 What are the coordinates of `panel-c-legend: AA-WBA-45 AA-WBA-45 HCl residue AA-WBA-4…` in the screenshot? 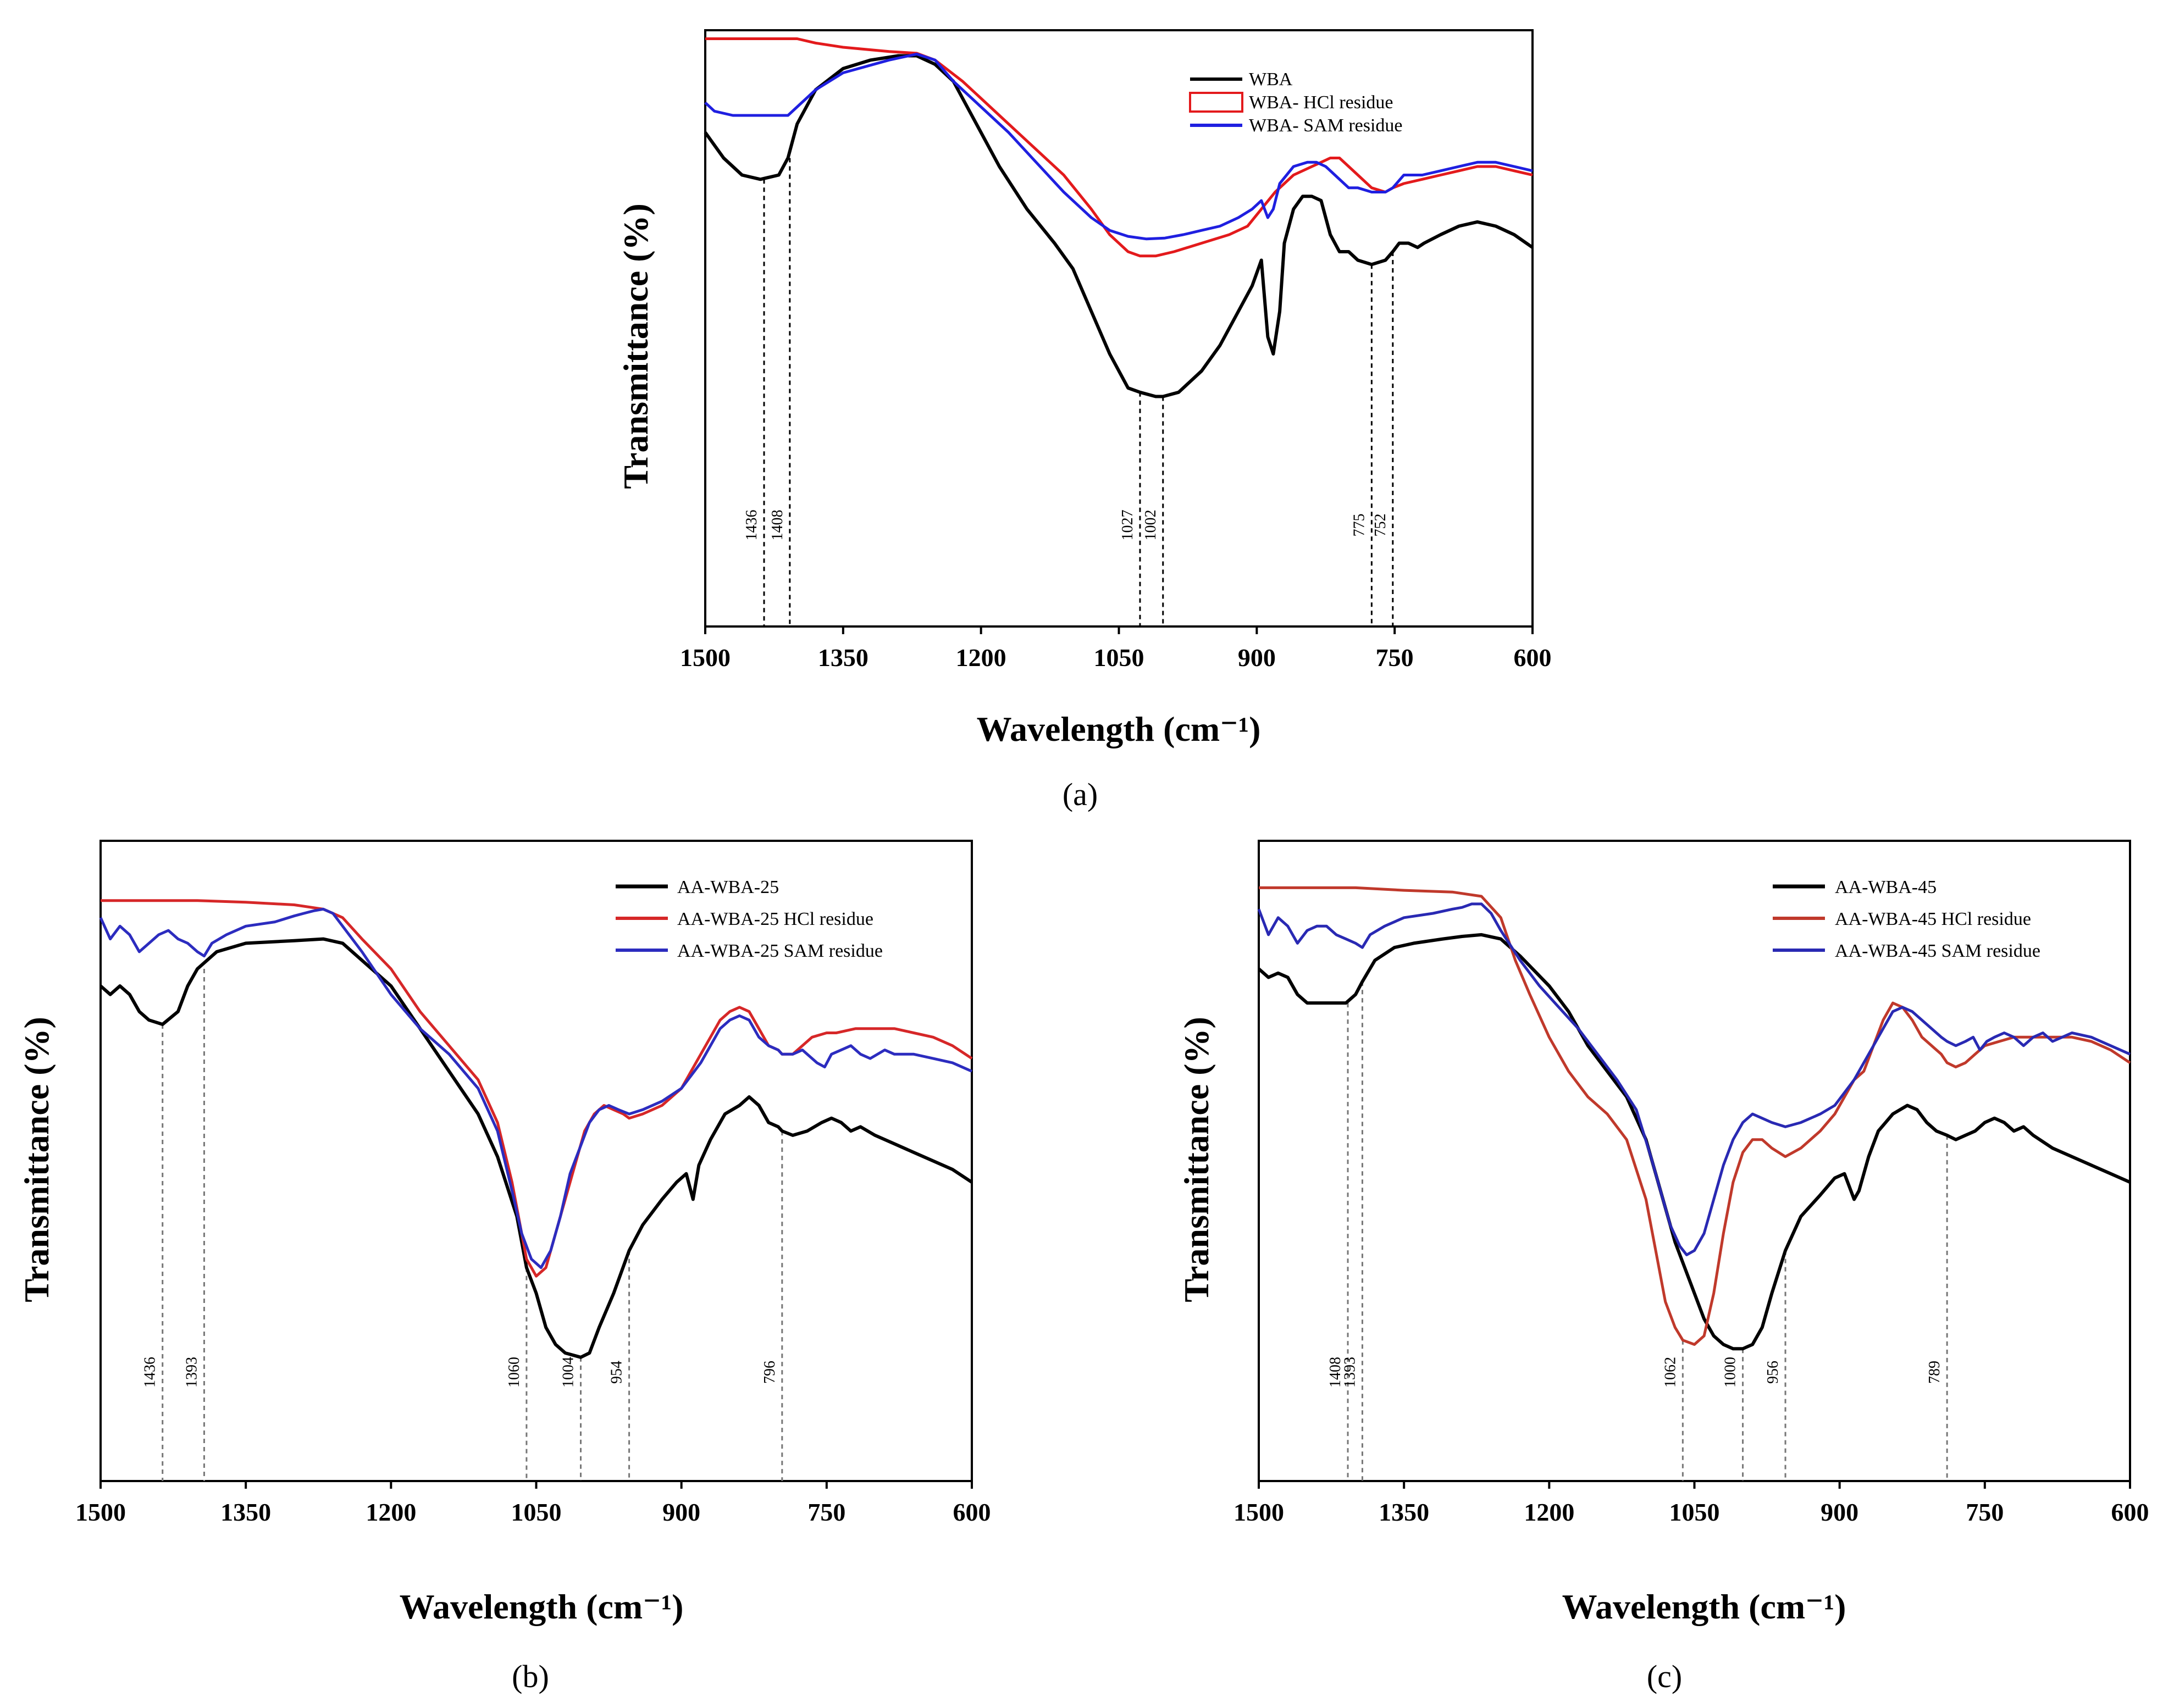 It's located at (1906, 919).